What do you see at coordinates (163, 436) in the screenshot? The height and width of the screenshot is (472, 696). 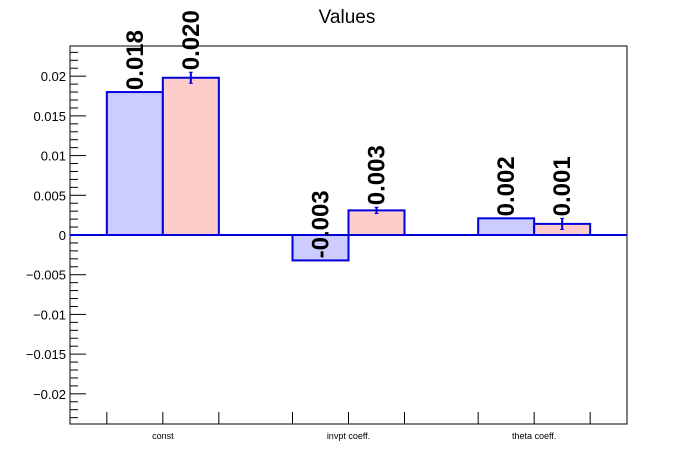 I see `x-category-label: const` at bounding box center [163, 436].